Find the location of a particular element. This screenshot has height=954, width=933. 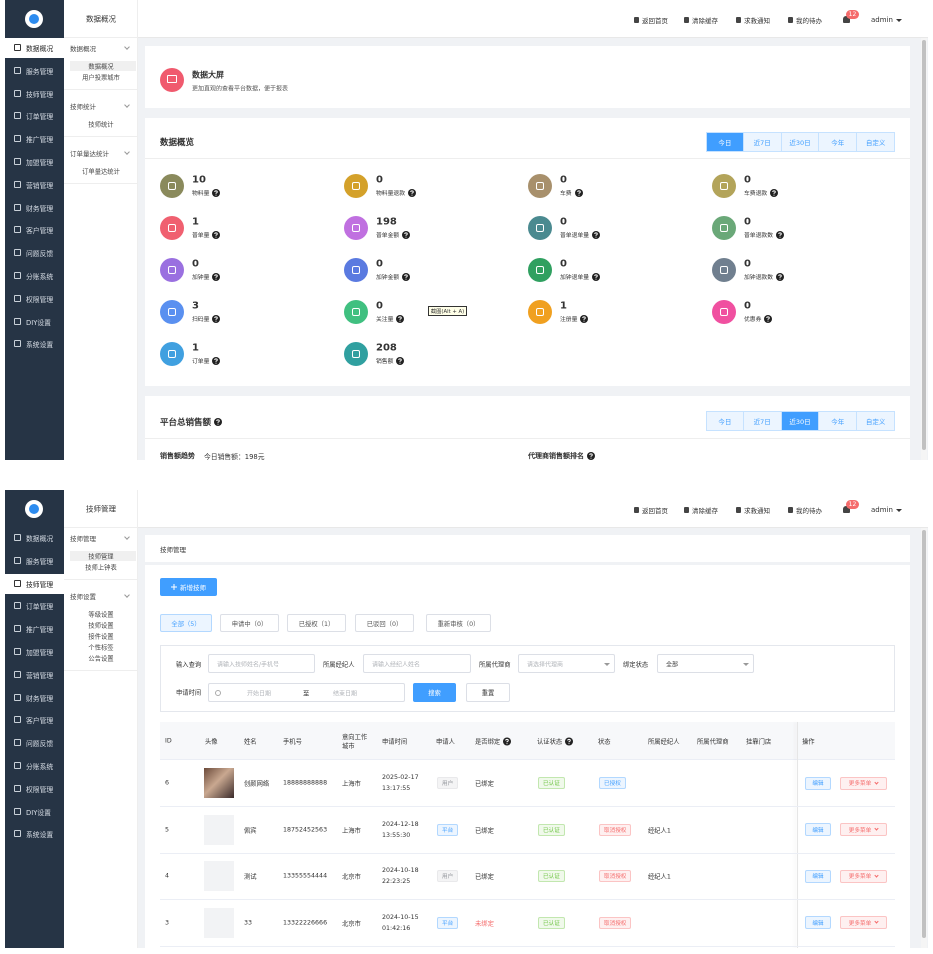

submenu-item: 技师管理 is located at coordinates (101, 557).